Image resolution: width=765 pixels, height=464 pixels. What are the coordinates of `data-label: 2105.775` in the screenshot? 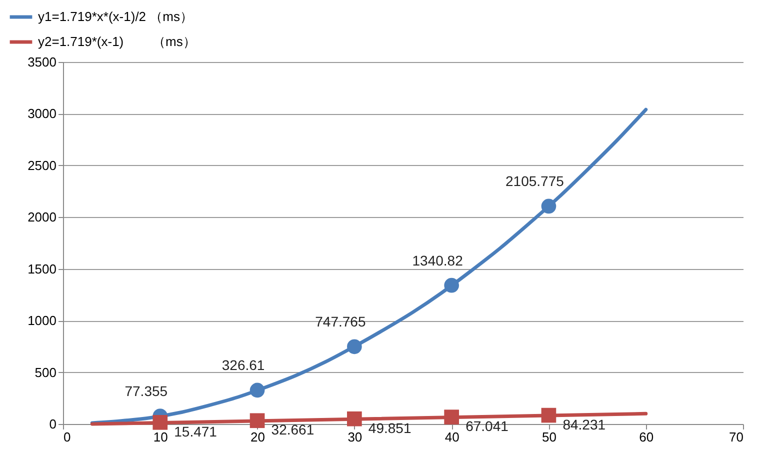 It's located at (535, 181).